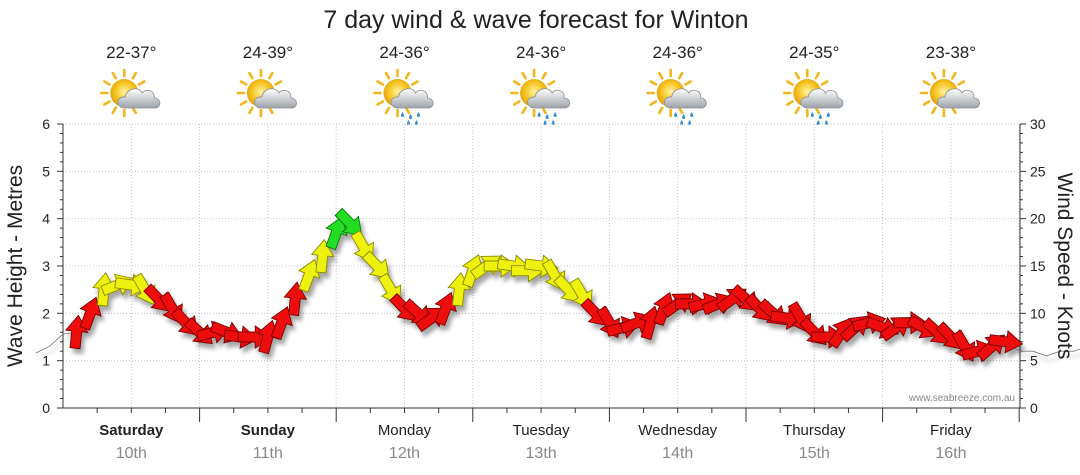 The height and width of the screenshot is (475, 1080). Describe the element at coordinates (1038, 171) in the screenshot. I see `right-tick-label: 25` at that location.